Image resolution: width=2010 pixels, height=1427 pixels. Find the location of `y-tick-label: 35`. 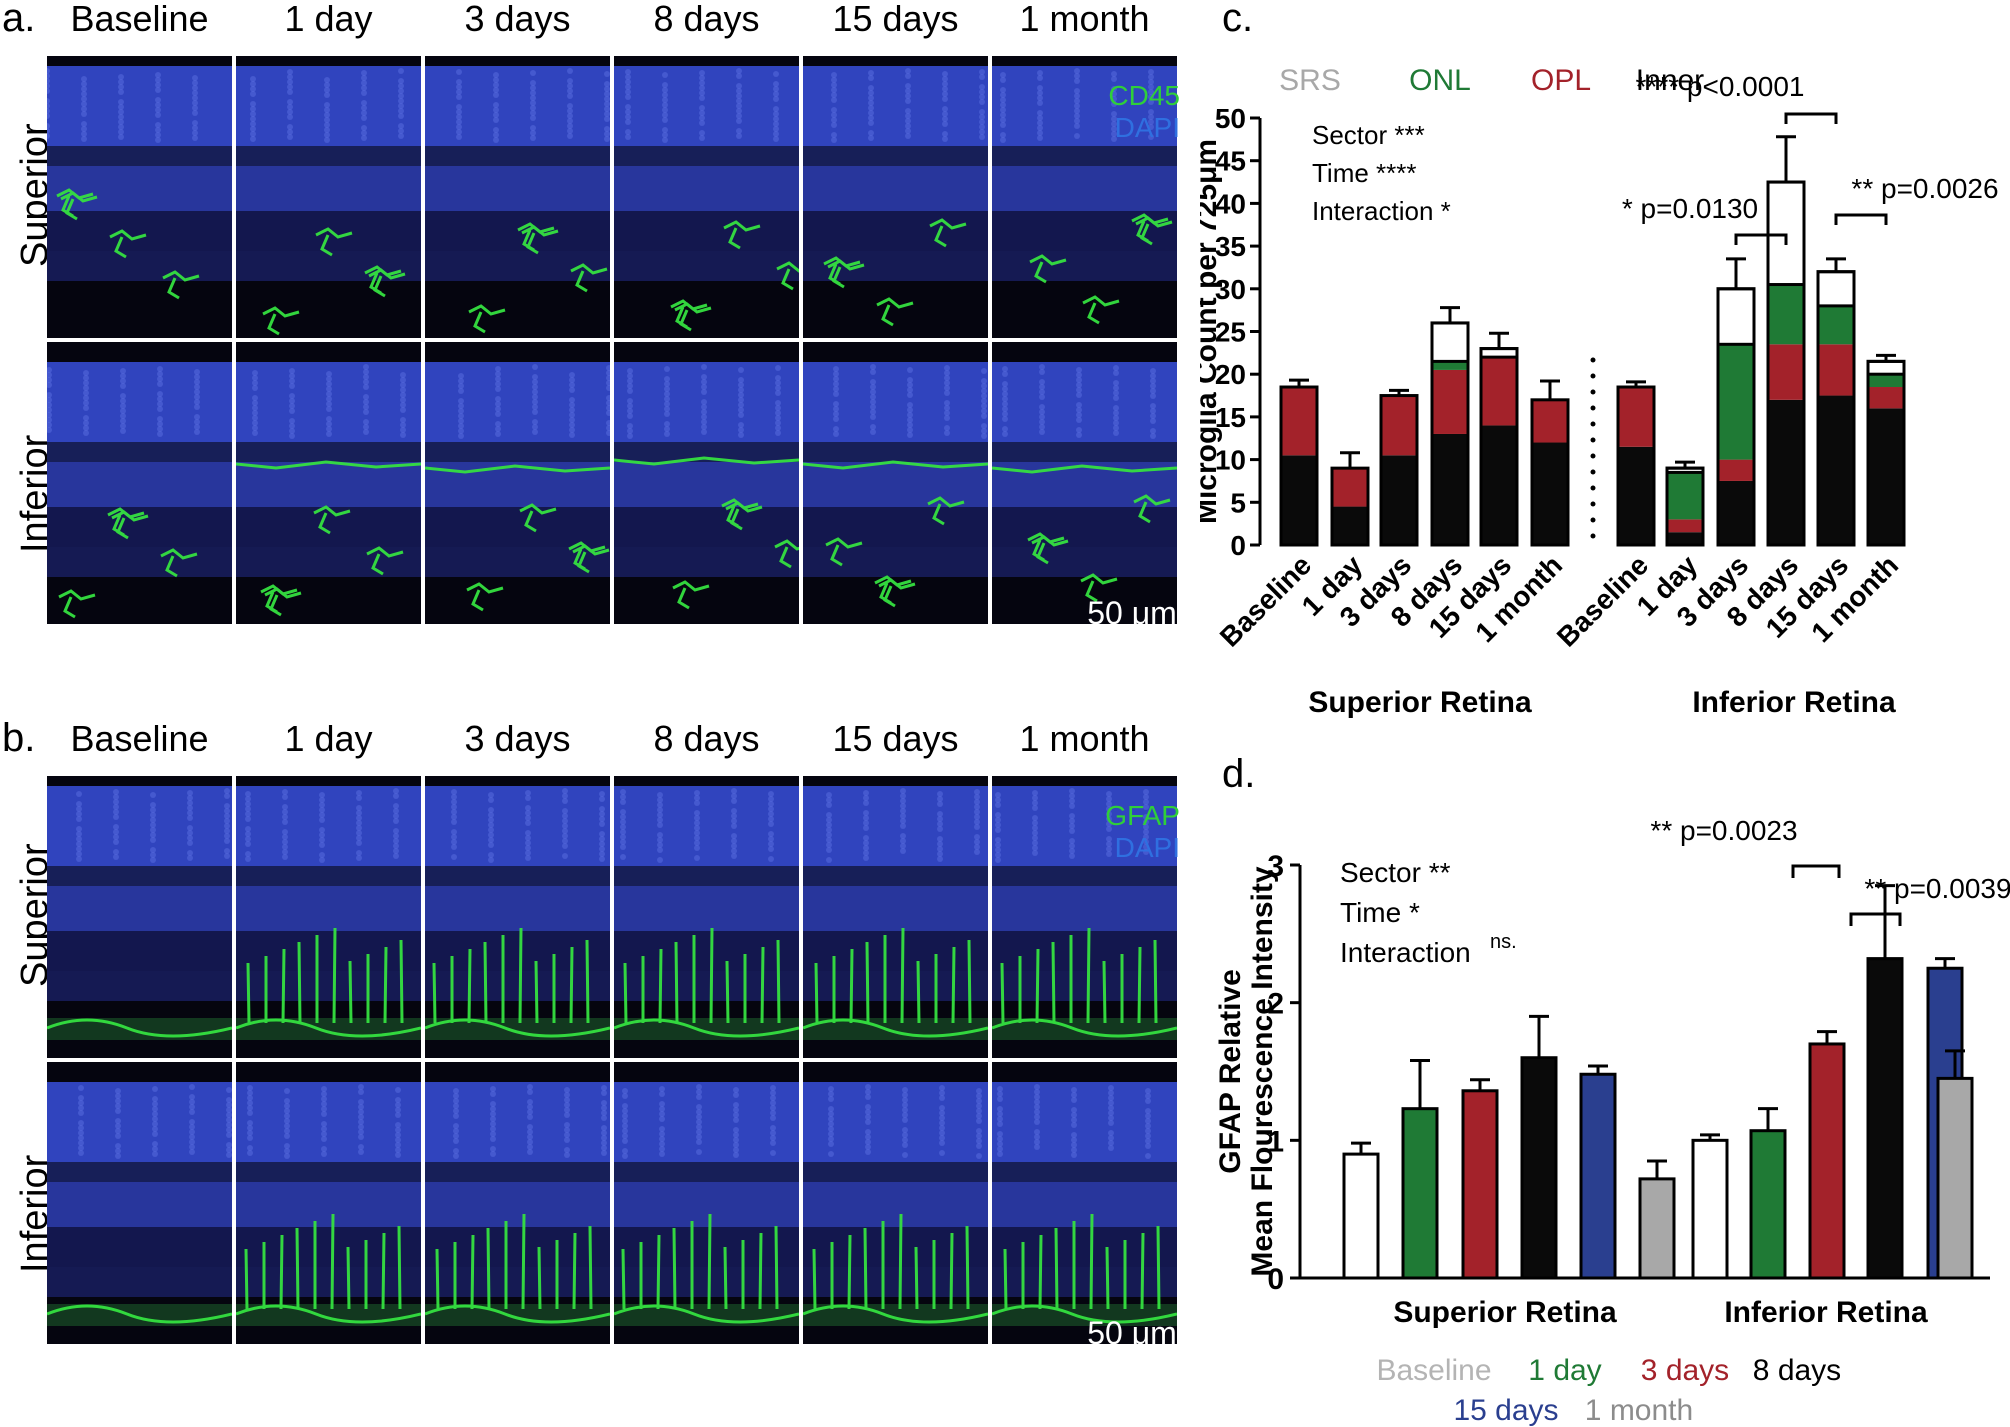

y-tick-label: 35 is located at coordinates (1230, 246).